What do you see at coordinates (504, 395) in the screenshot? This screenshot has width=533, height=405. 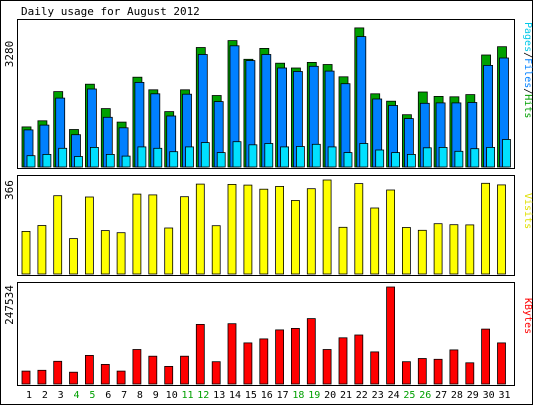 I see `day-label-31: 31` at bounding box center [504, 395].